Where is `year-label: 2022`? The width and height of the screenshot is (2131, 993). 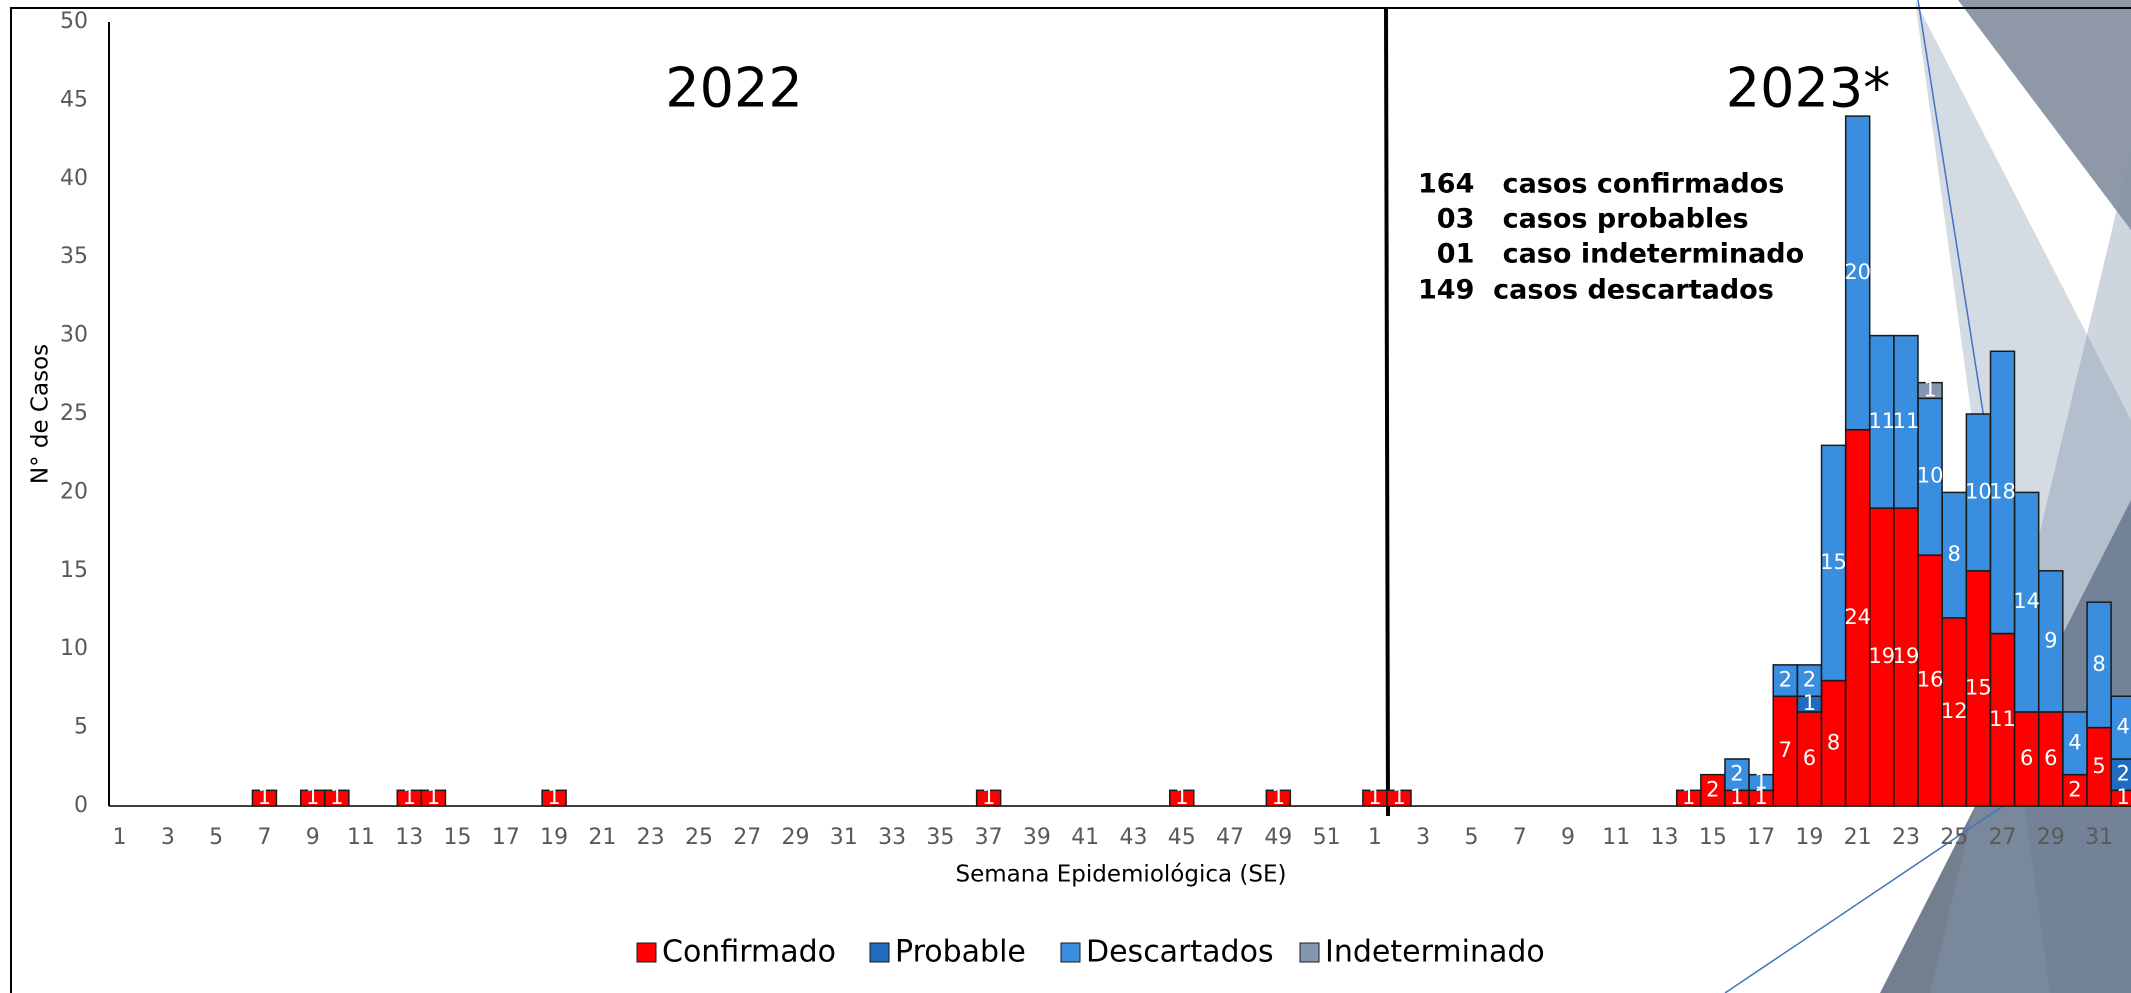 year-label: 2022 is located at coordinates (733, 88).